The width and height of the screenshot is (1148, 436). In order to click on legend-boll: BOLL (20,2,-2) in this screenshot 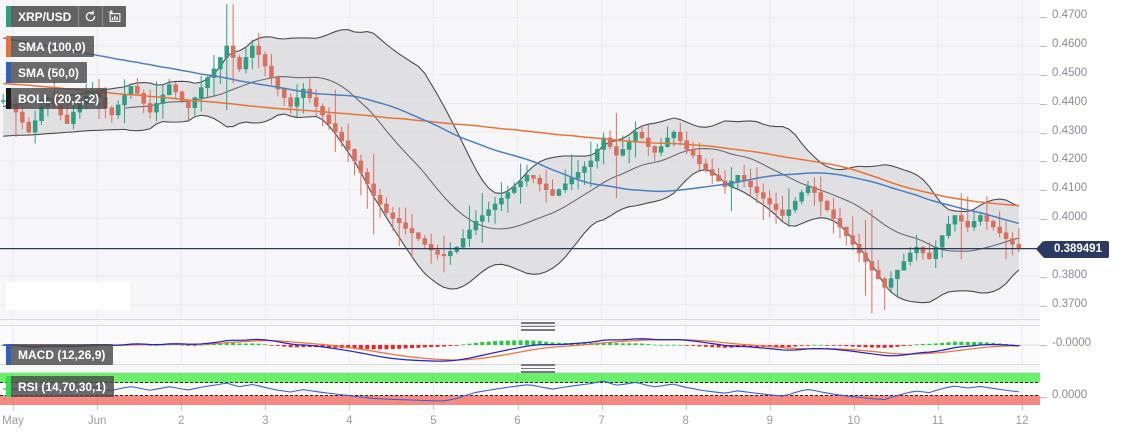, I will do `click(57, 98)`.